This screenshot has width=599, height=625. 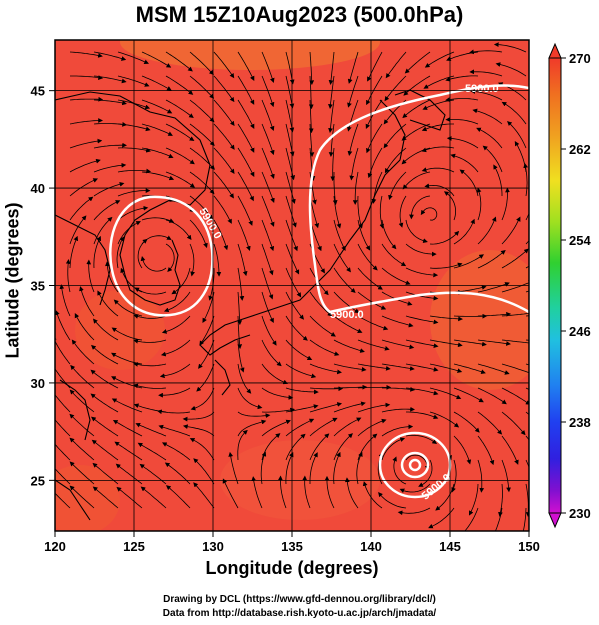 I want to click on colorbar-tick-label: 246, so click(x=580, y=331).